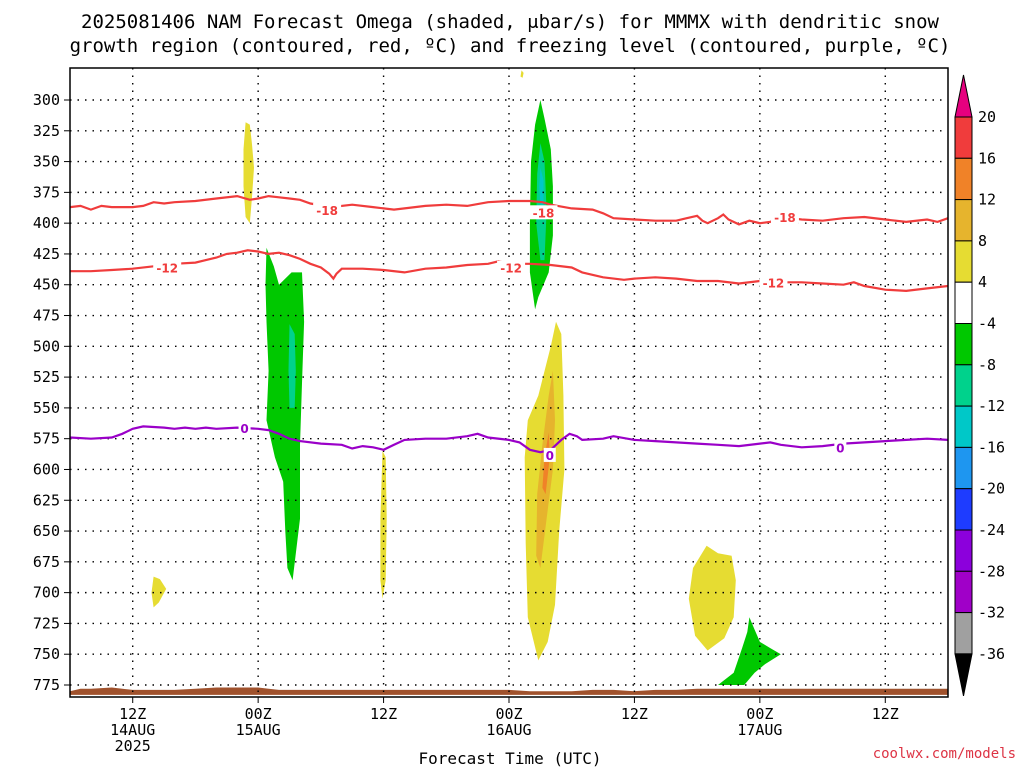 The image size is (1024, 768). Describe the element at coordinates (991, 571) in the screenshot. I see `colorbar-level-label: -28` at that location.